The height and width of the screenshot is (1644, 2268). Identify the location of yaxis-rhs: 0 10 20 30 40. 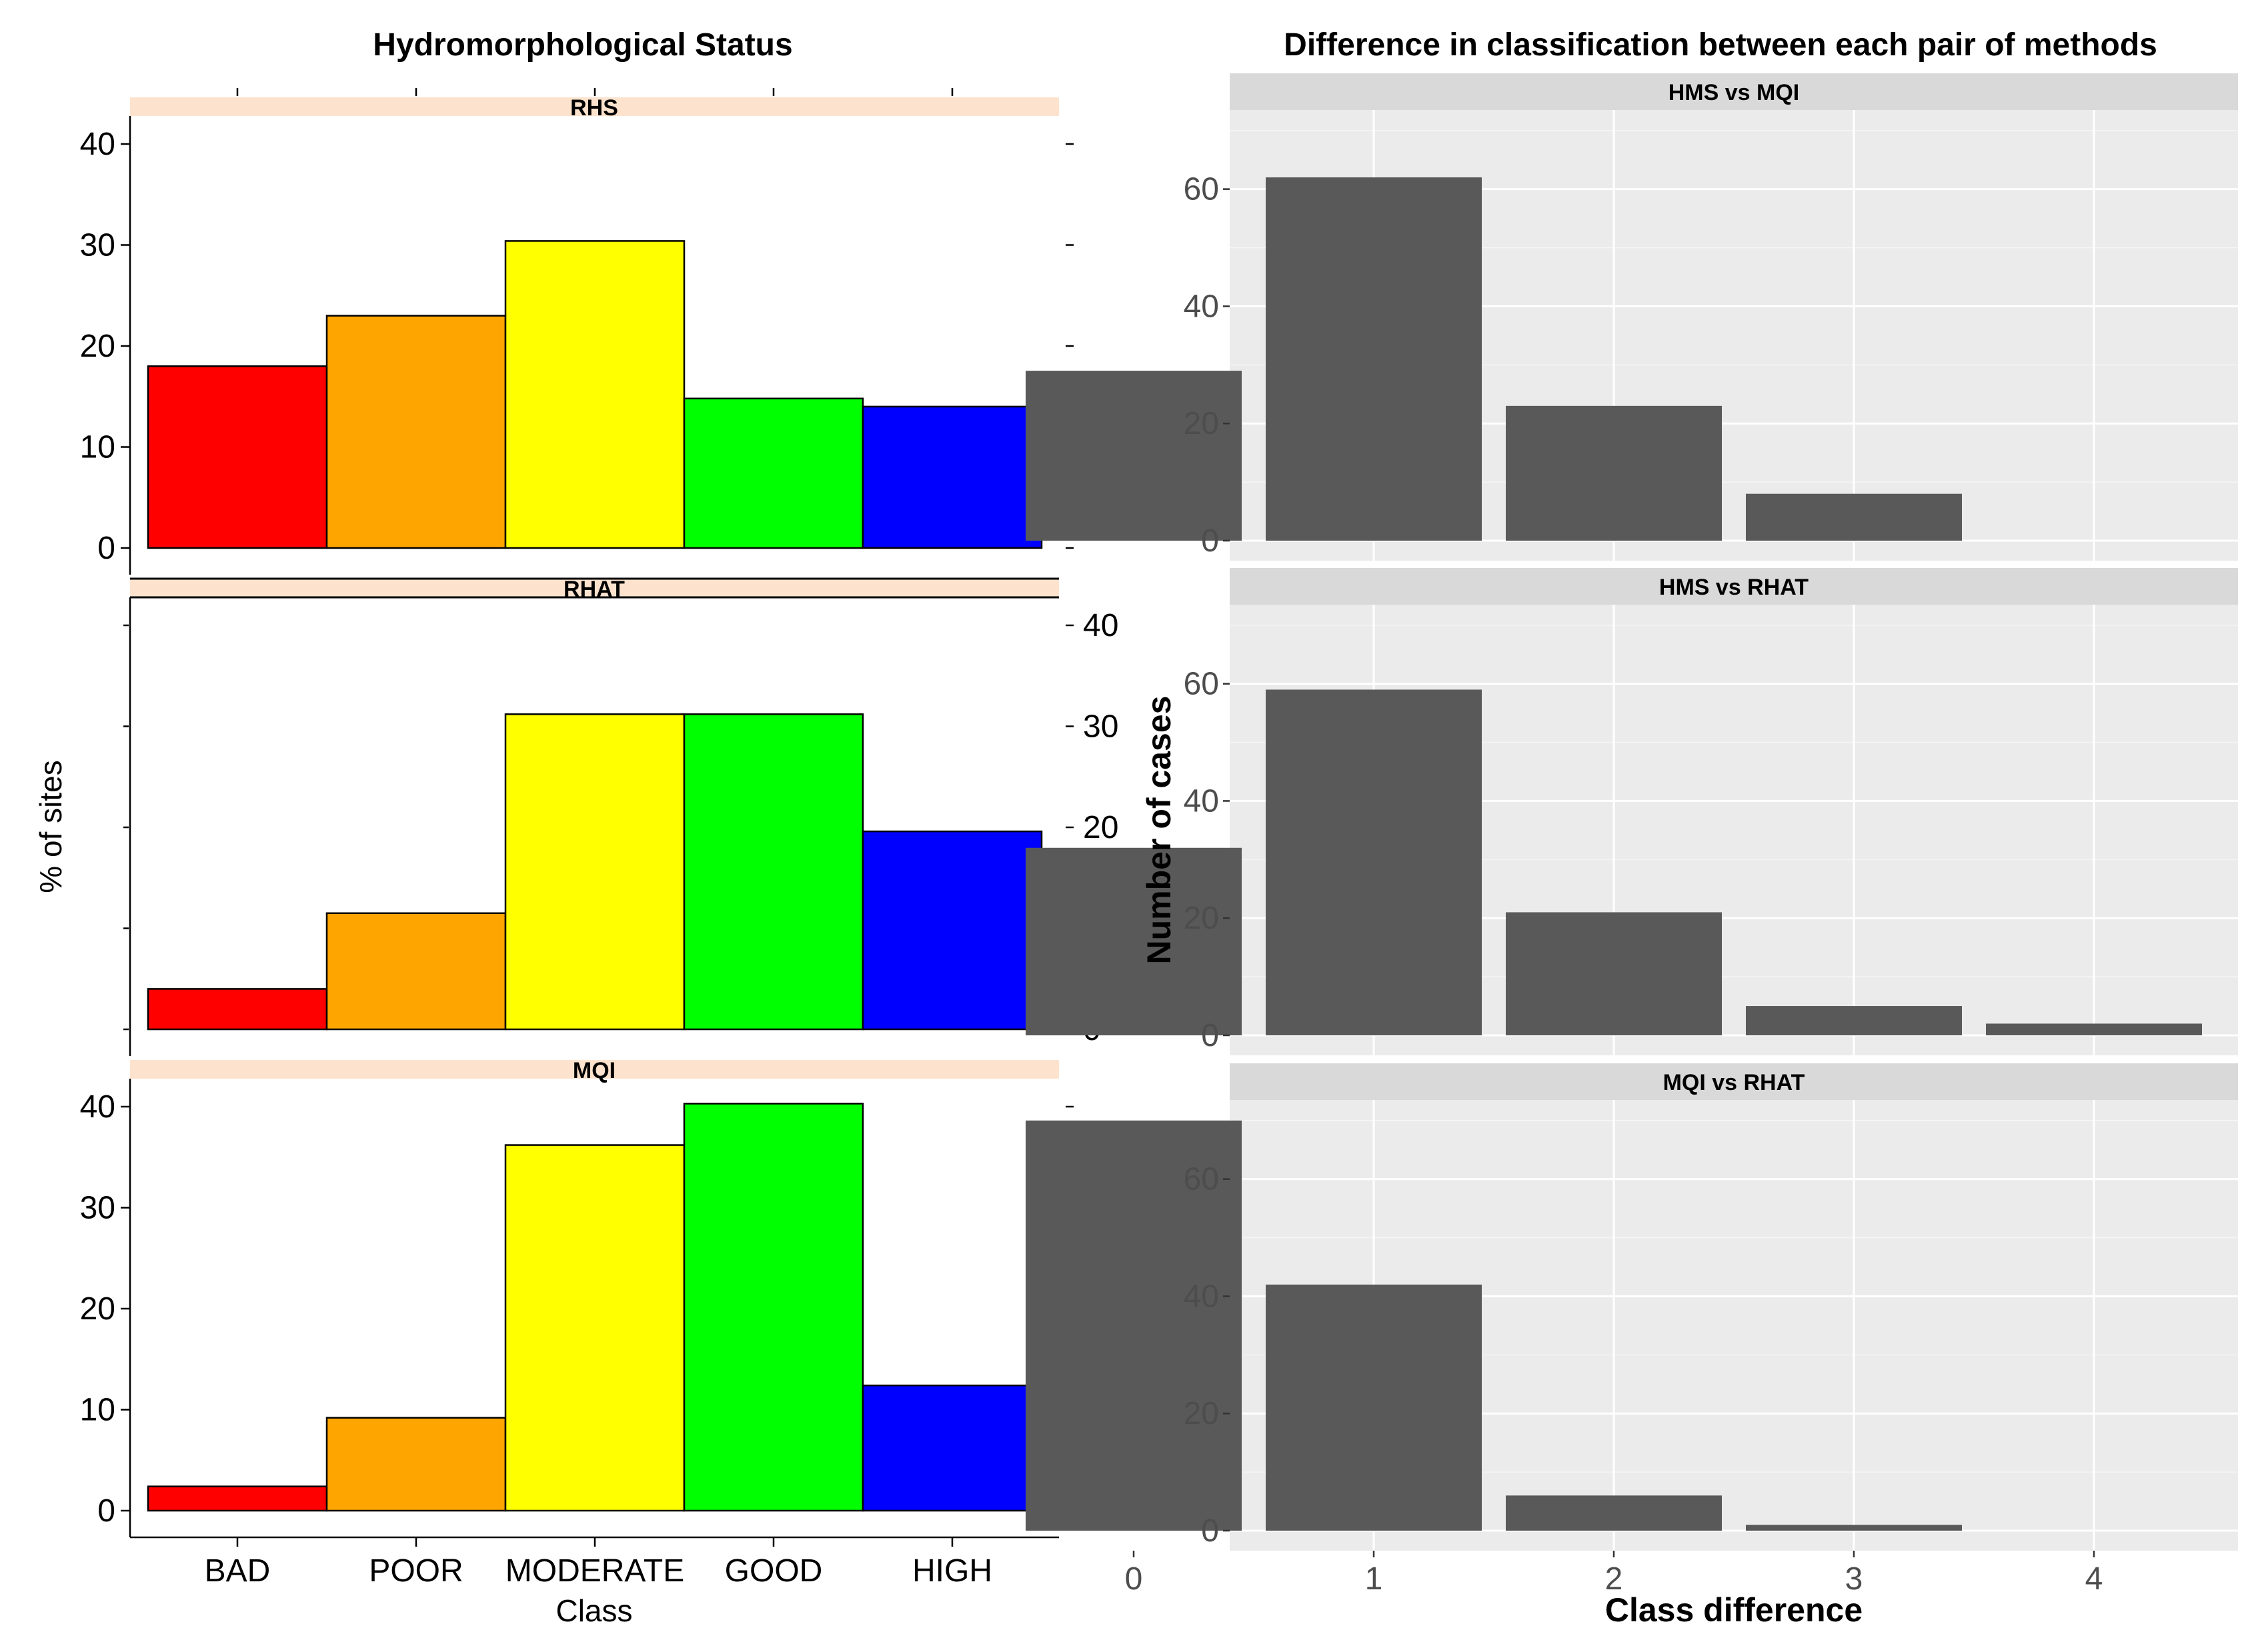
(577, 345).